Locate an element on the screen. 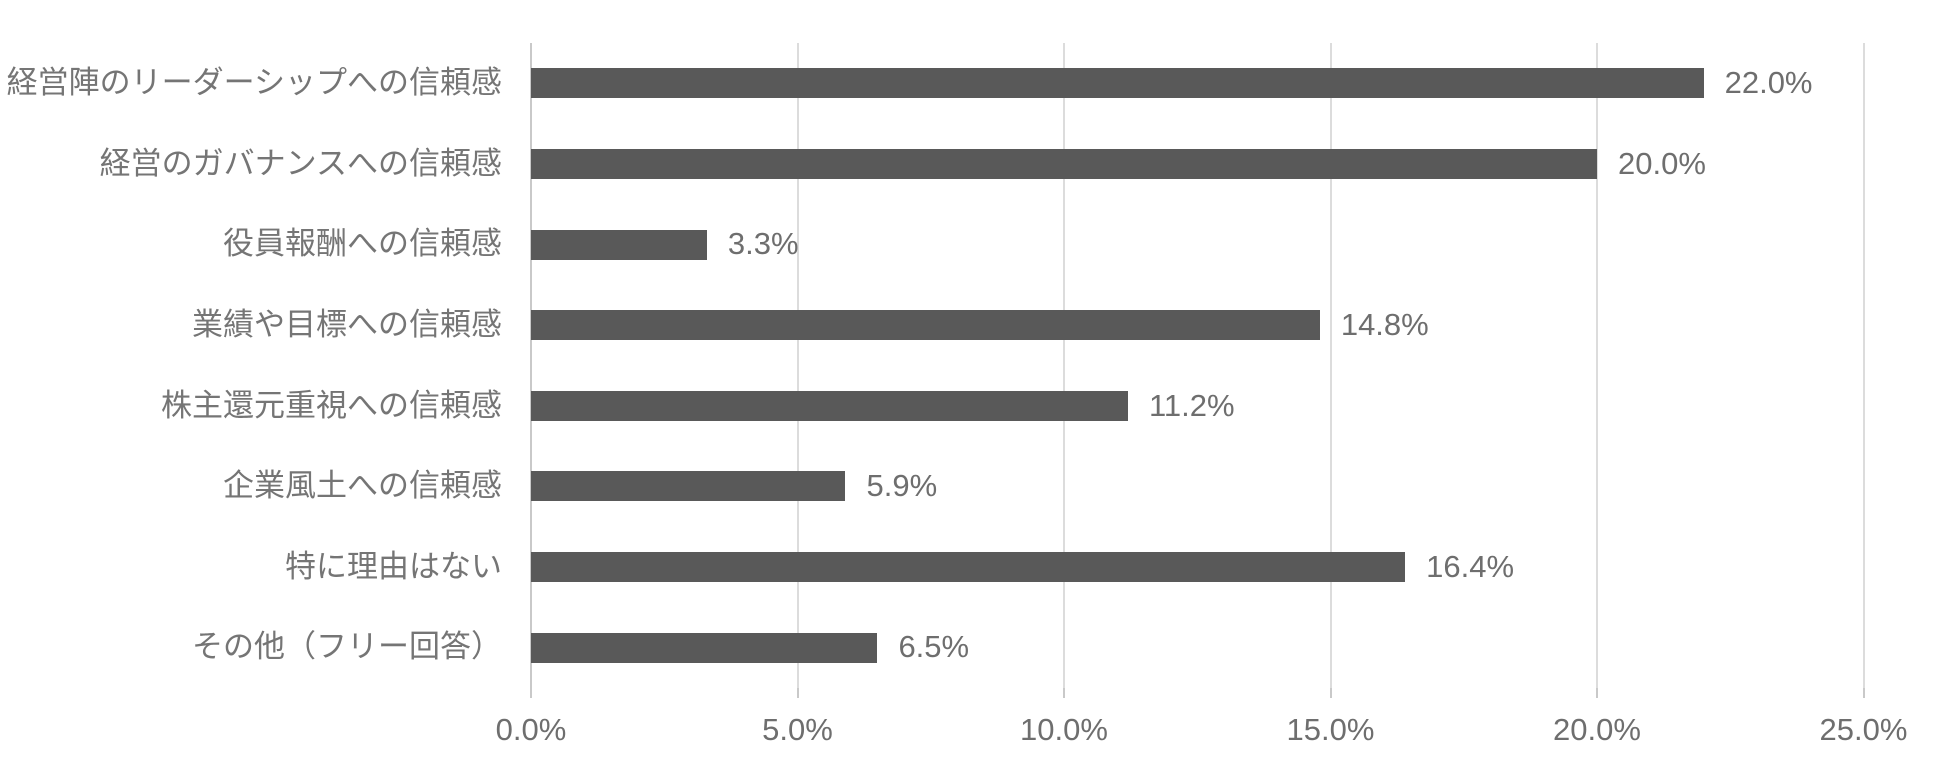 The width and height of the screenshot is (1950, 782). value-label: 3.3% is located at coordinates (763, 244).